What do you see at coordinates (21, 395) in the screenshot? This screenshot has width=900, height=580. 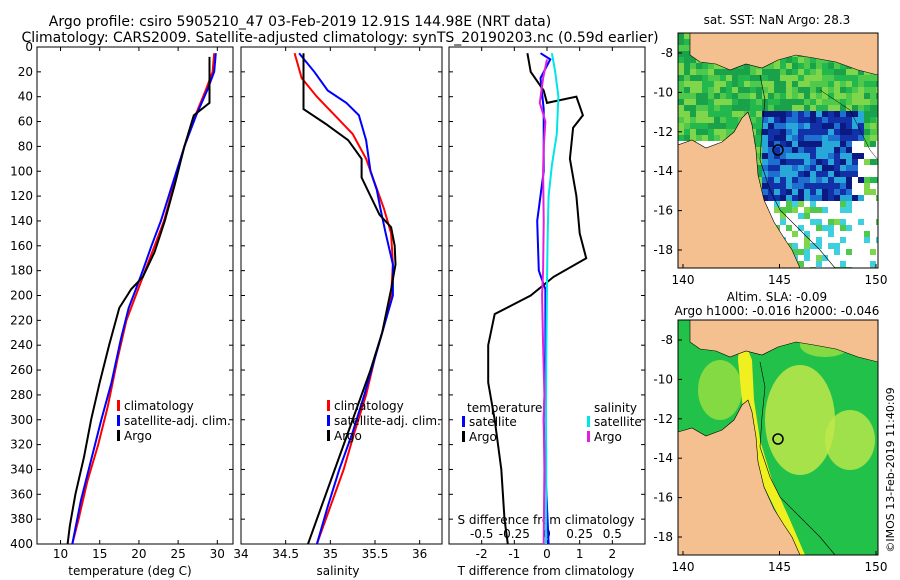 I see `depth-tick-label: 280` at bounding box center [21, 395].